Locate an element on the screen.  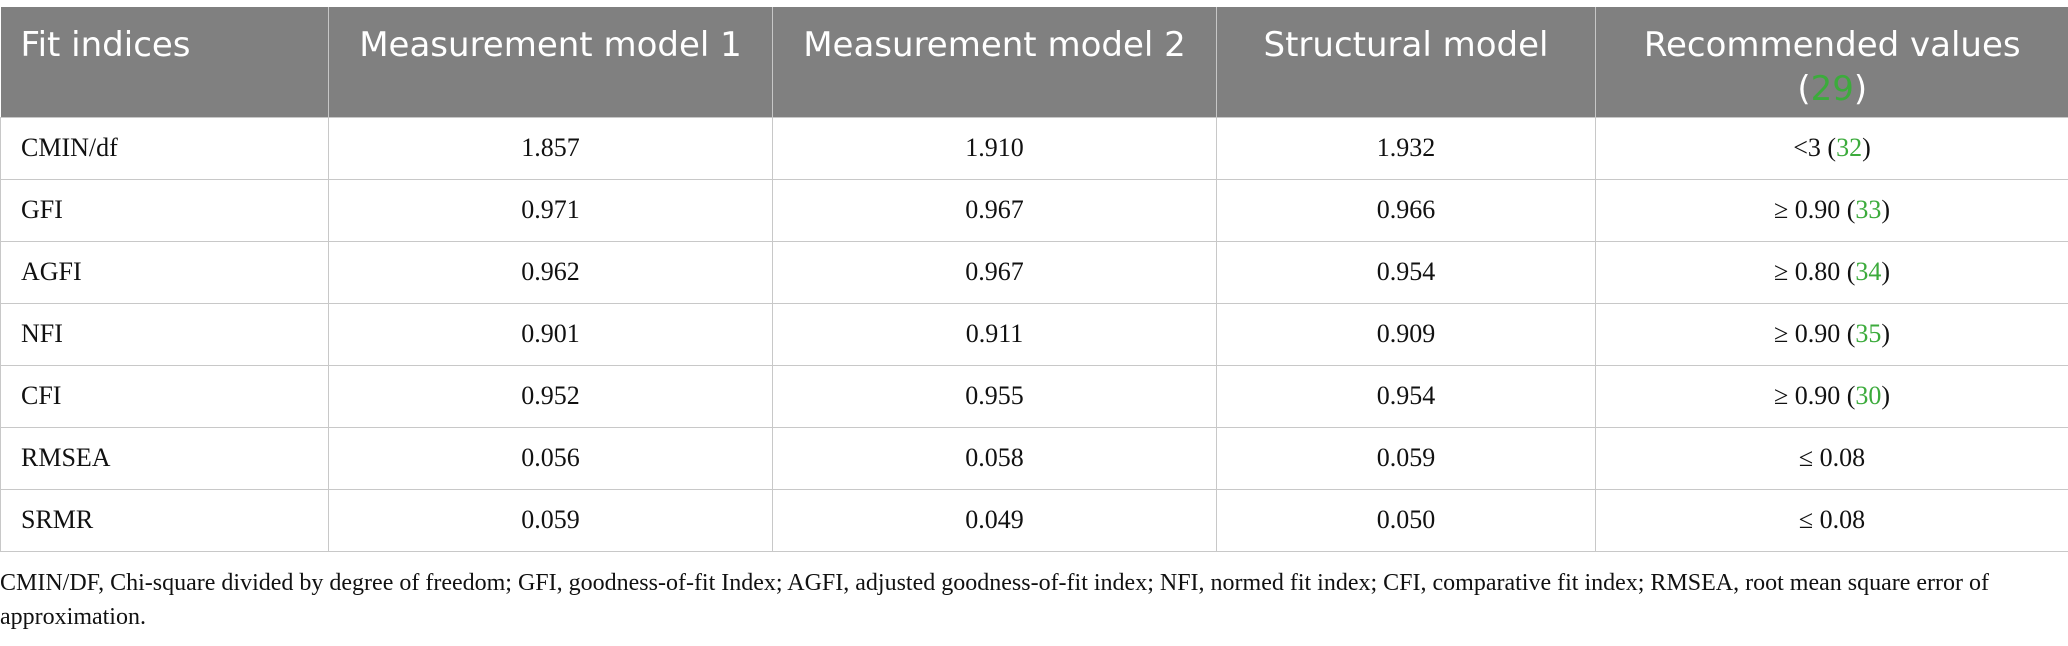
cell-measurement-model-1: 0.971 is located at coordinates (550, 210).